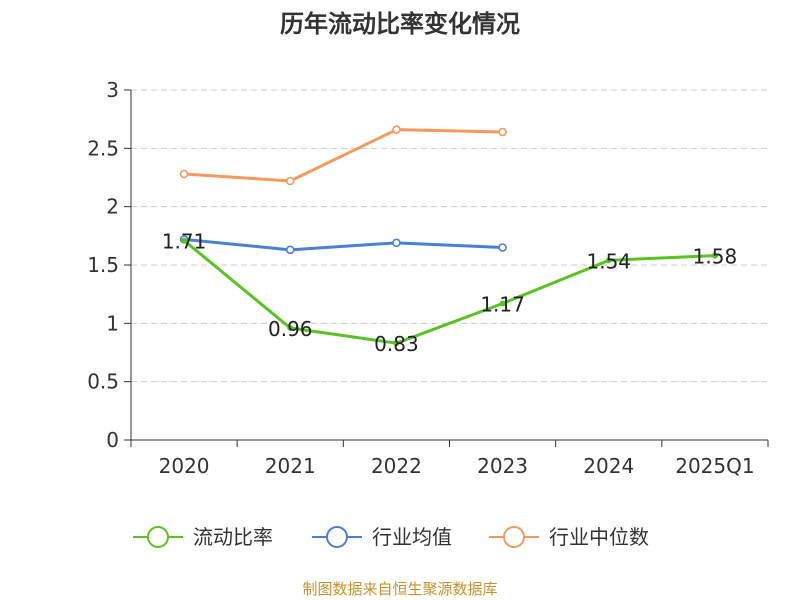 This screenshot has width=800, height=600. I want to click on legend-label: 行业中位数, so click(599, 537).